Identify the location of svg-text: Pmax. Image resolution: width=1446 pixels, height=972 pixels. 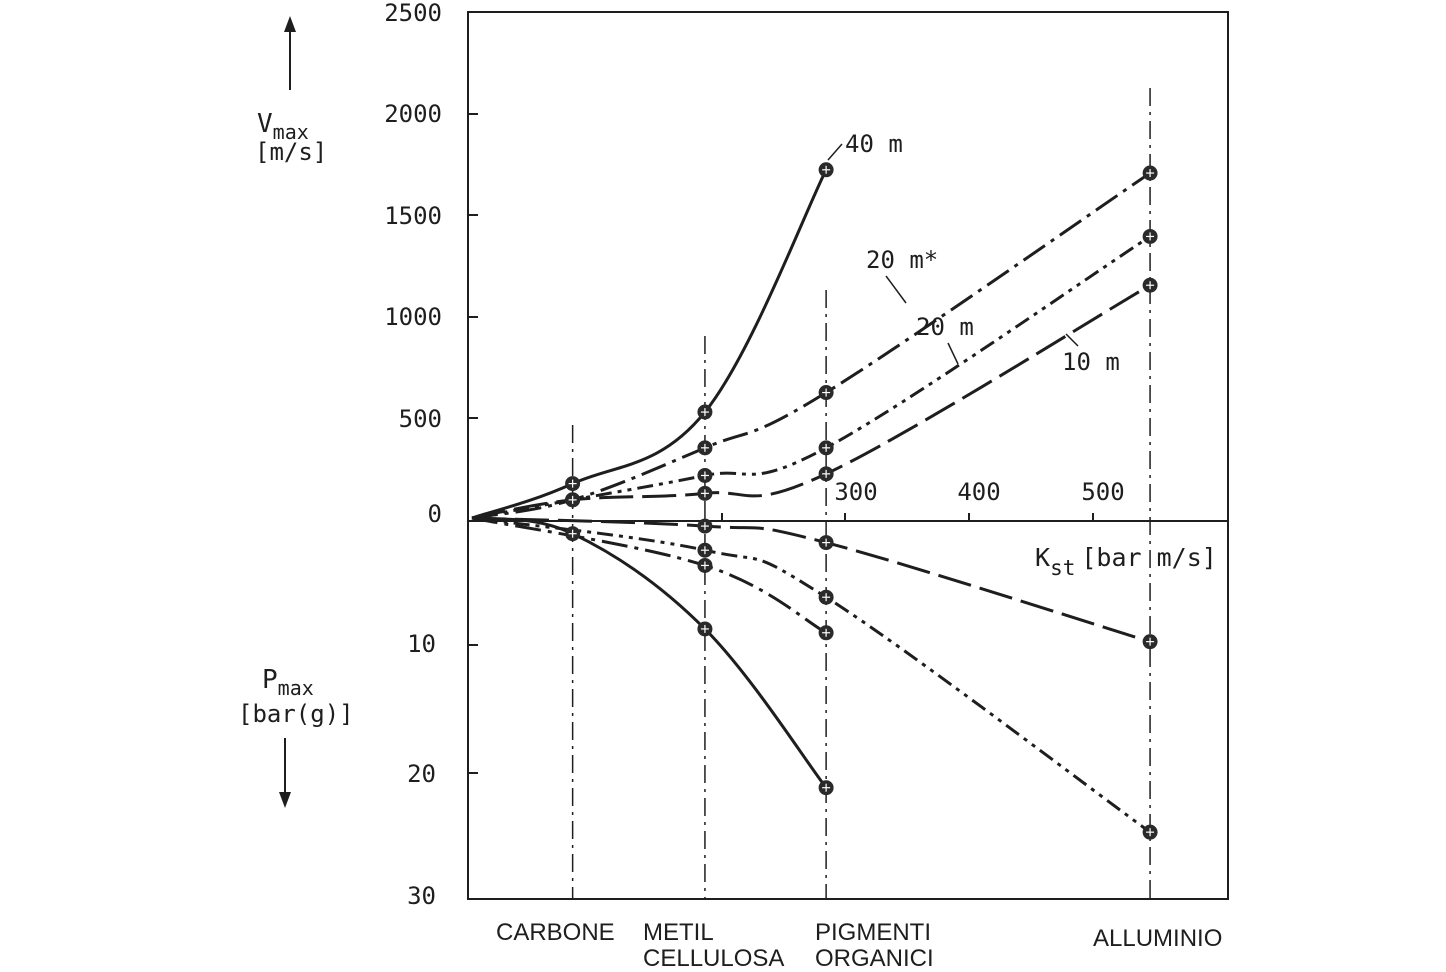
(288, 682).